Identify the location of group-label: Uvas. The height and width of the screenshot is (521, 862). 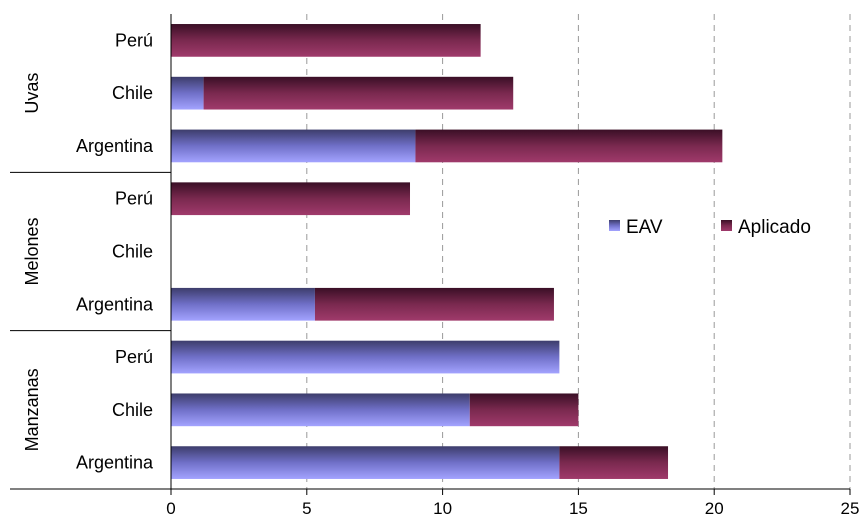
(32, 93).